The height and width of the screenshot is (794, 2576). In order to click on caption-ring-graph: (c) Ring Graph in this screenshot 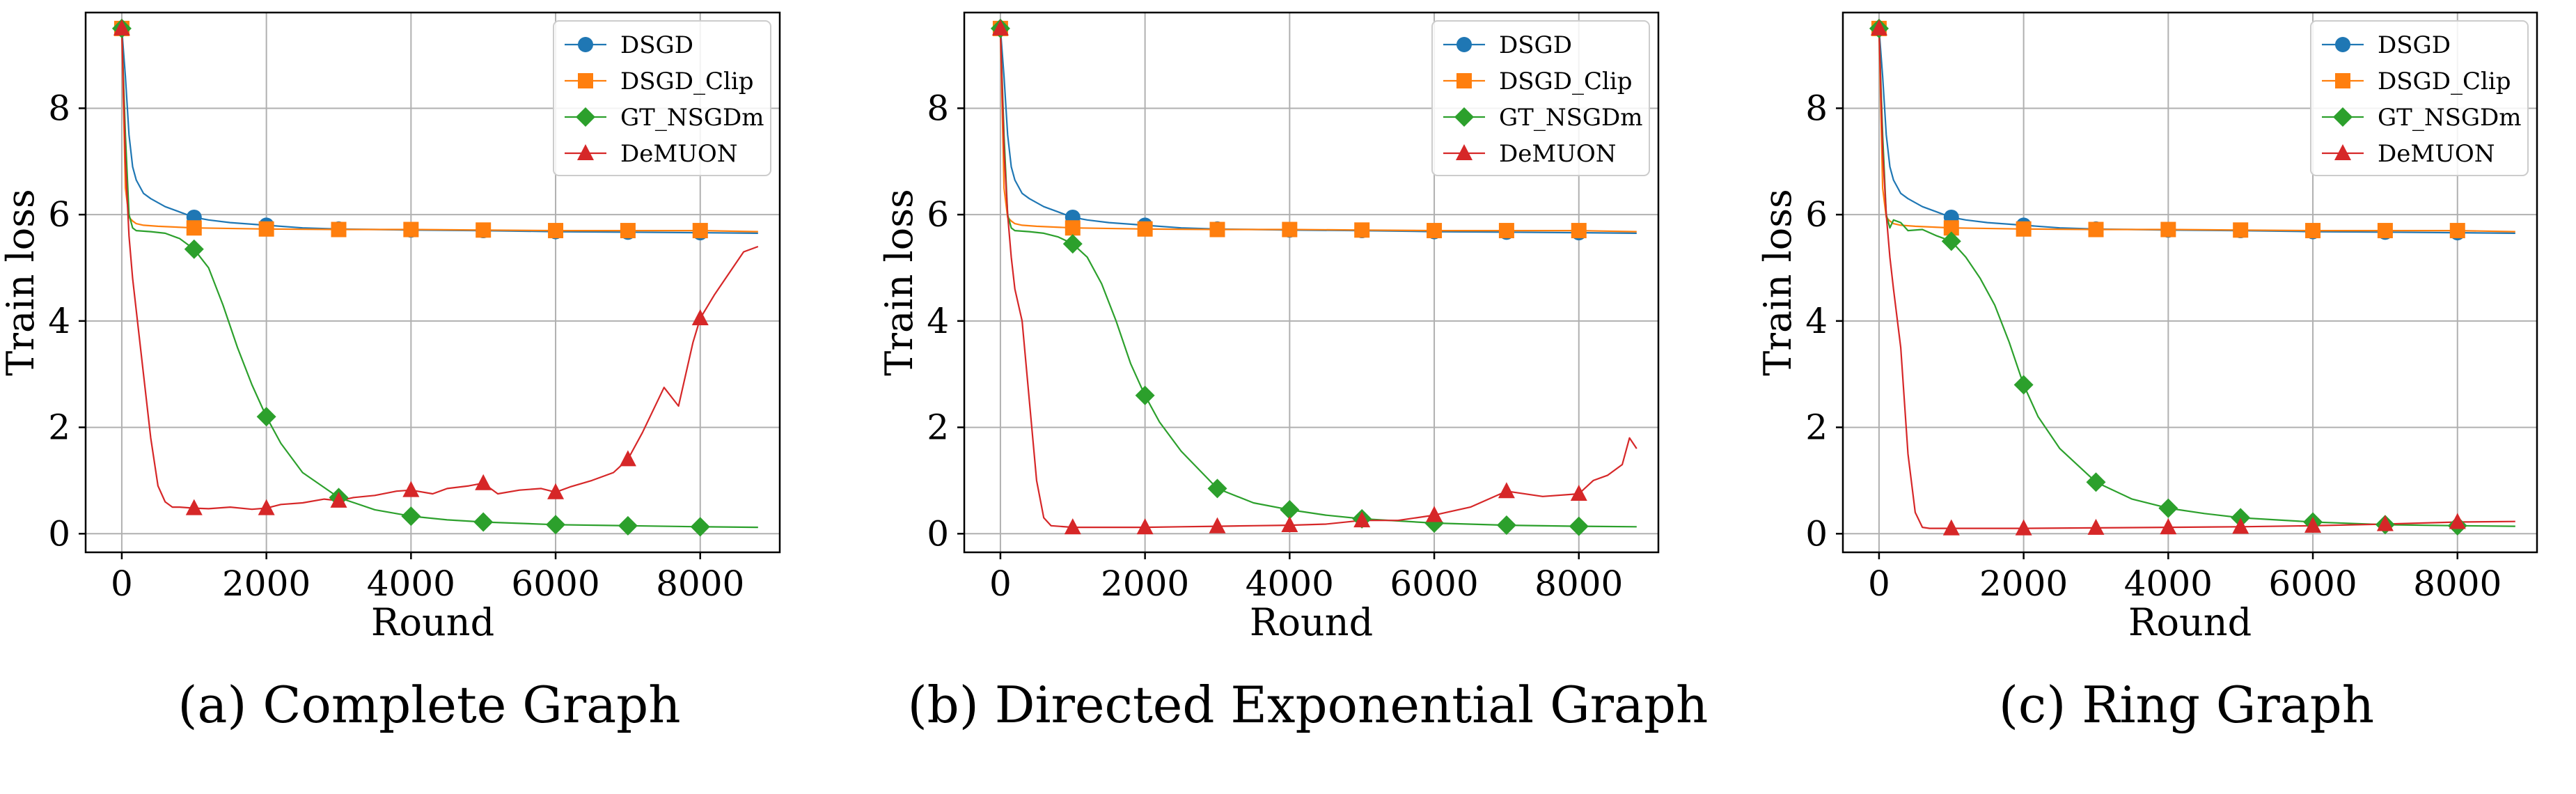, I will do `click(2186, 705)`.